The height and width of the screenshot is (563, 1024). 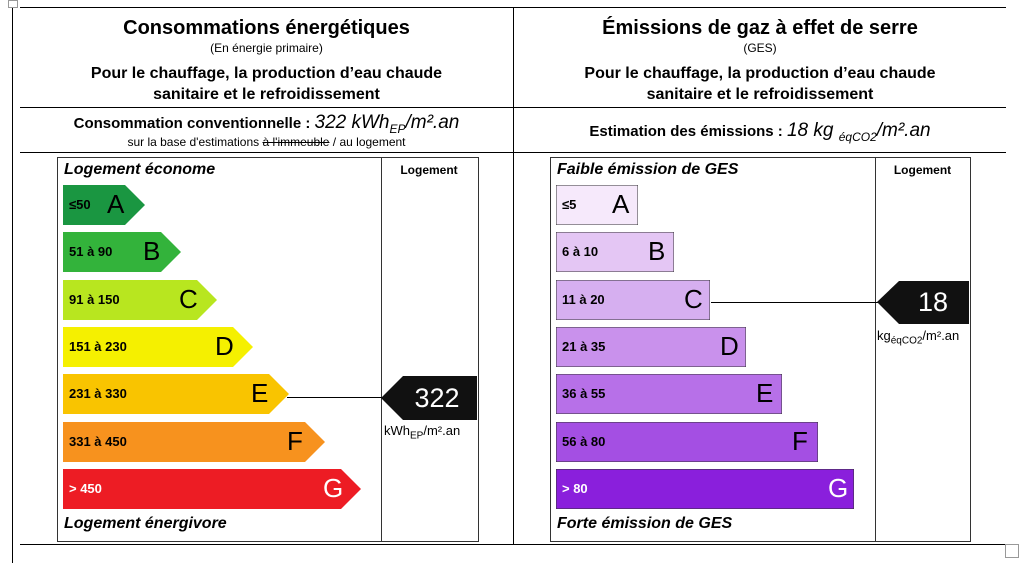 I want to click on energy-class-letter: E, so click(x=260, y=393).